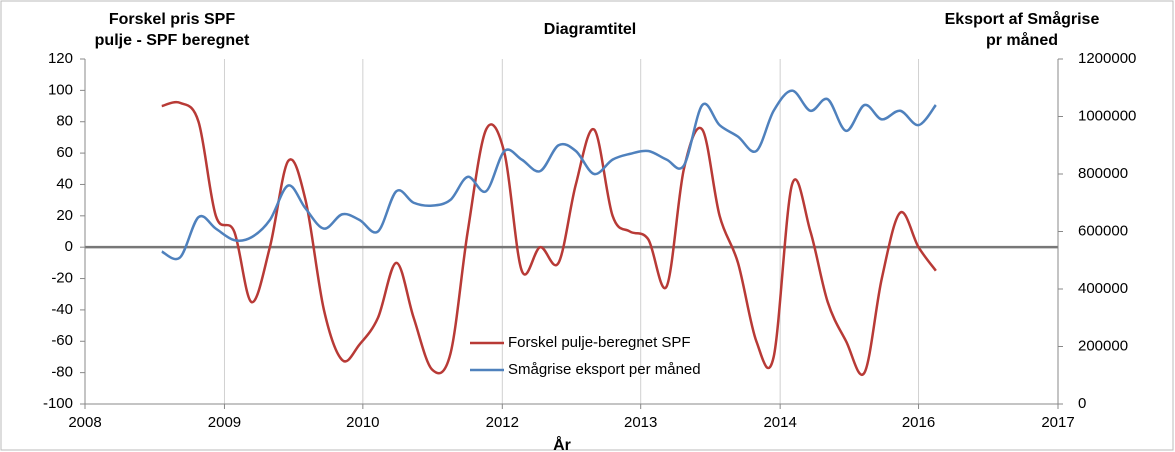  What do you see at coordinates (64, 215) in the screenshot?
I see `y-tick-label: 20` at bounding box center [64, 215].